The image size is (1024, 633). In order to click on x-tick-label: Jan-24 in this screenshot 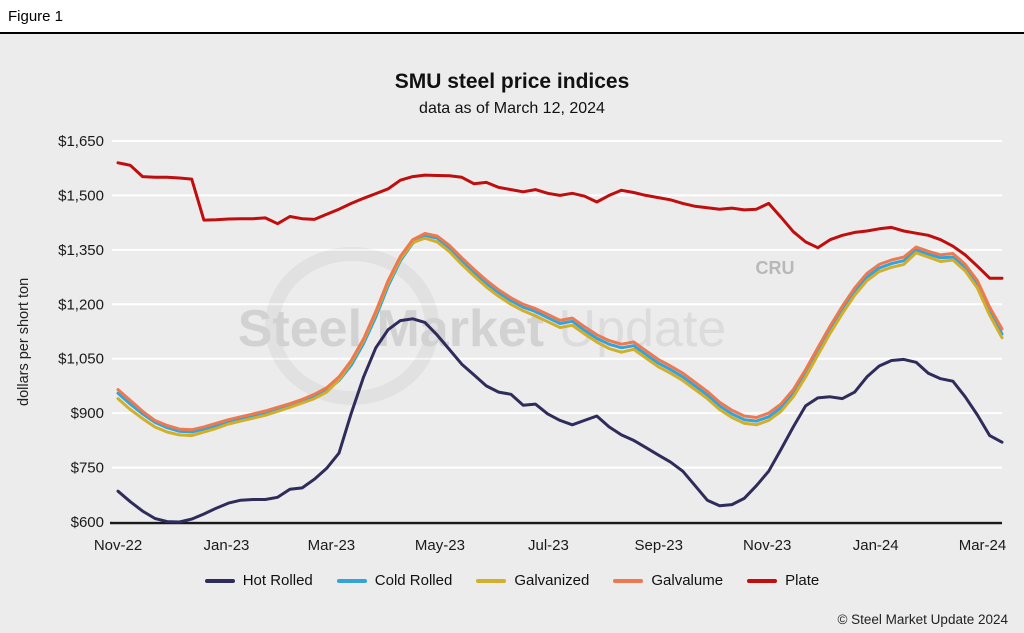, I will do `click(876, 545)`.